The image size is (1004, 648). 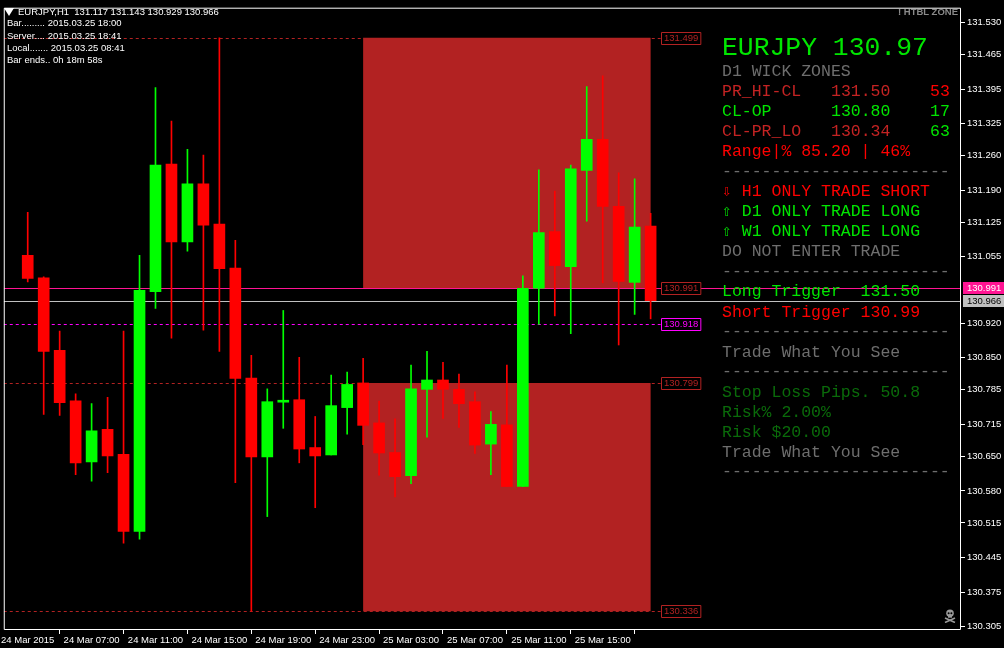 I want to click on chart-title: EURJPY,H1 131.117 131.143 130.929 130.966, so click(x=118, y=11).